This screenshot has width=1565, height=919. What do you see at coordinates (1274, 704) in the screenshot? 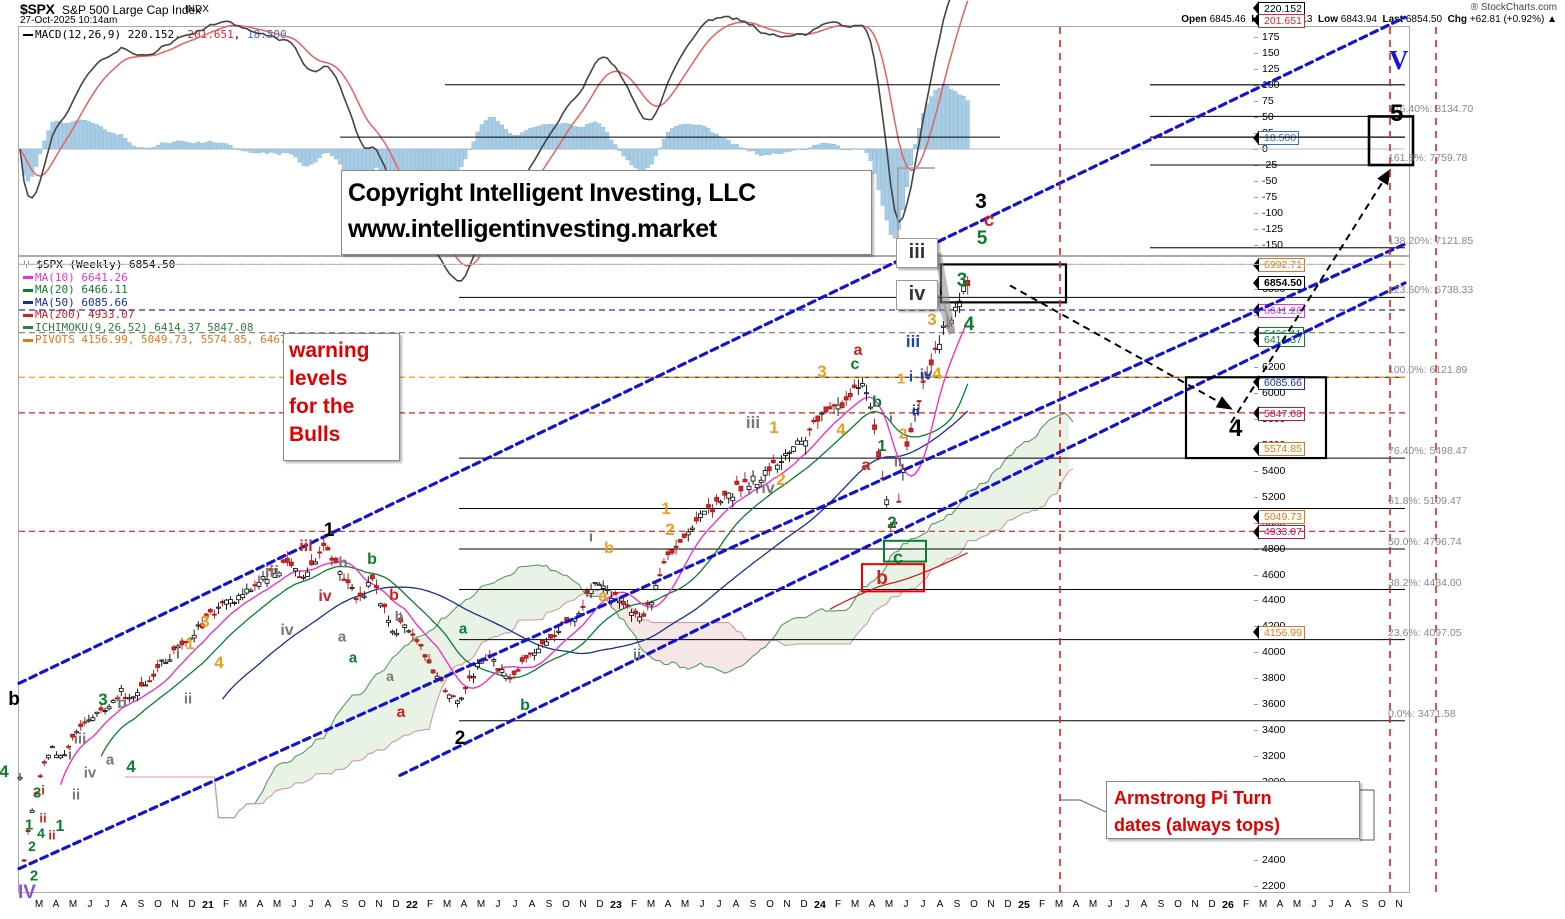
I see `price-y-tick: 3600` at bounding box center [1274, 704].